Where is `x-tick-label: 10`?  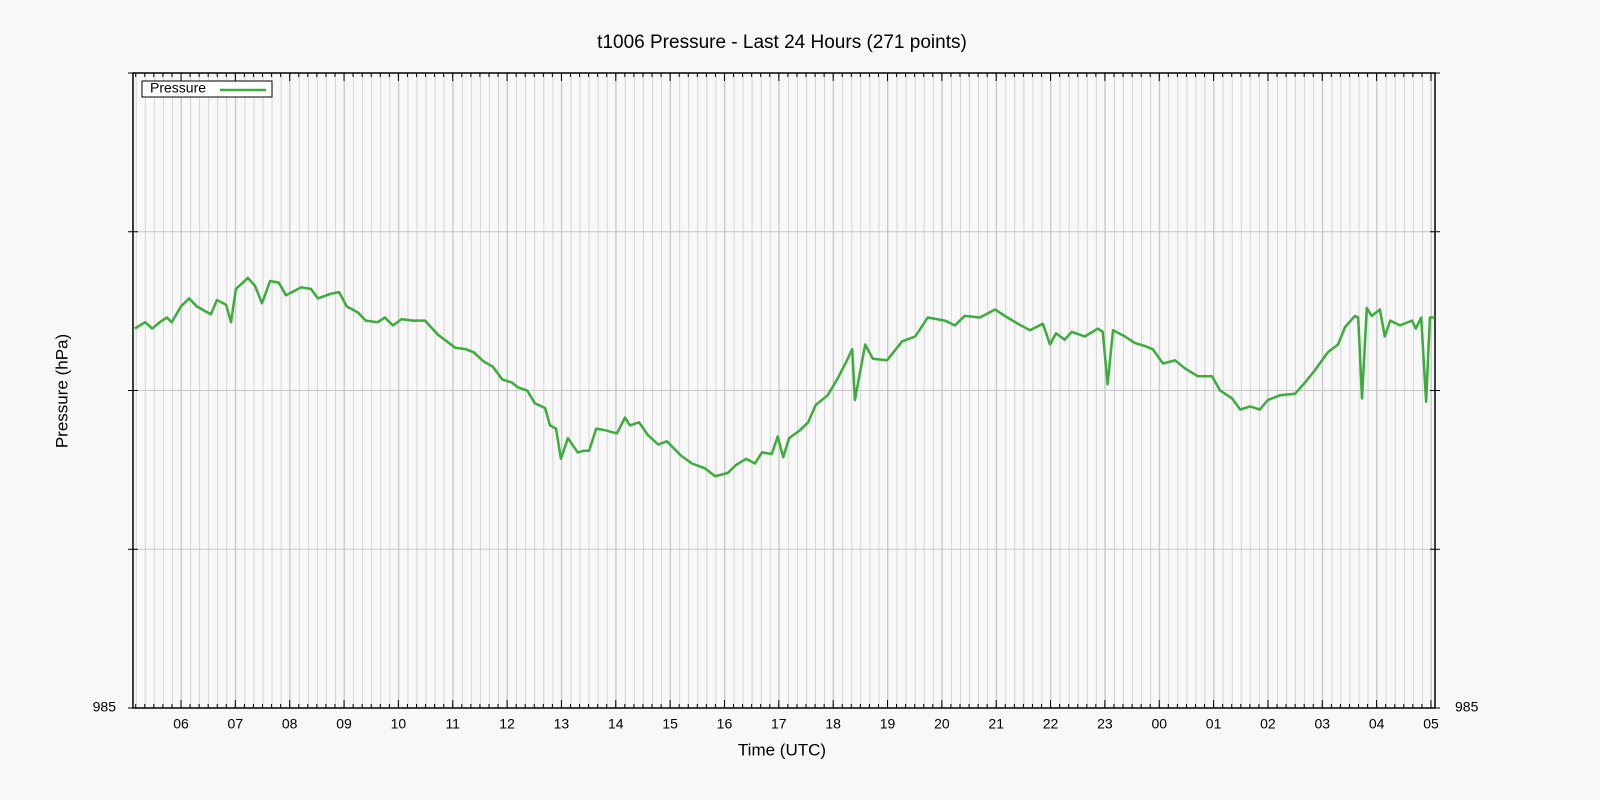 x-tick-label: 10 is located at coordinates (399, 724).